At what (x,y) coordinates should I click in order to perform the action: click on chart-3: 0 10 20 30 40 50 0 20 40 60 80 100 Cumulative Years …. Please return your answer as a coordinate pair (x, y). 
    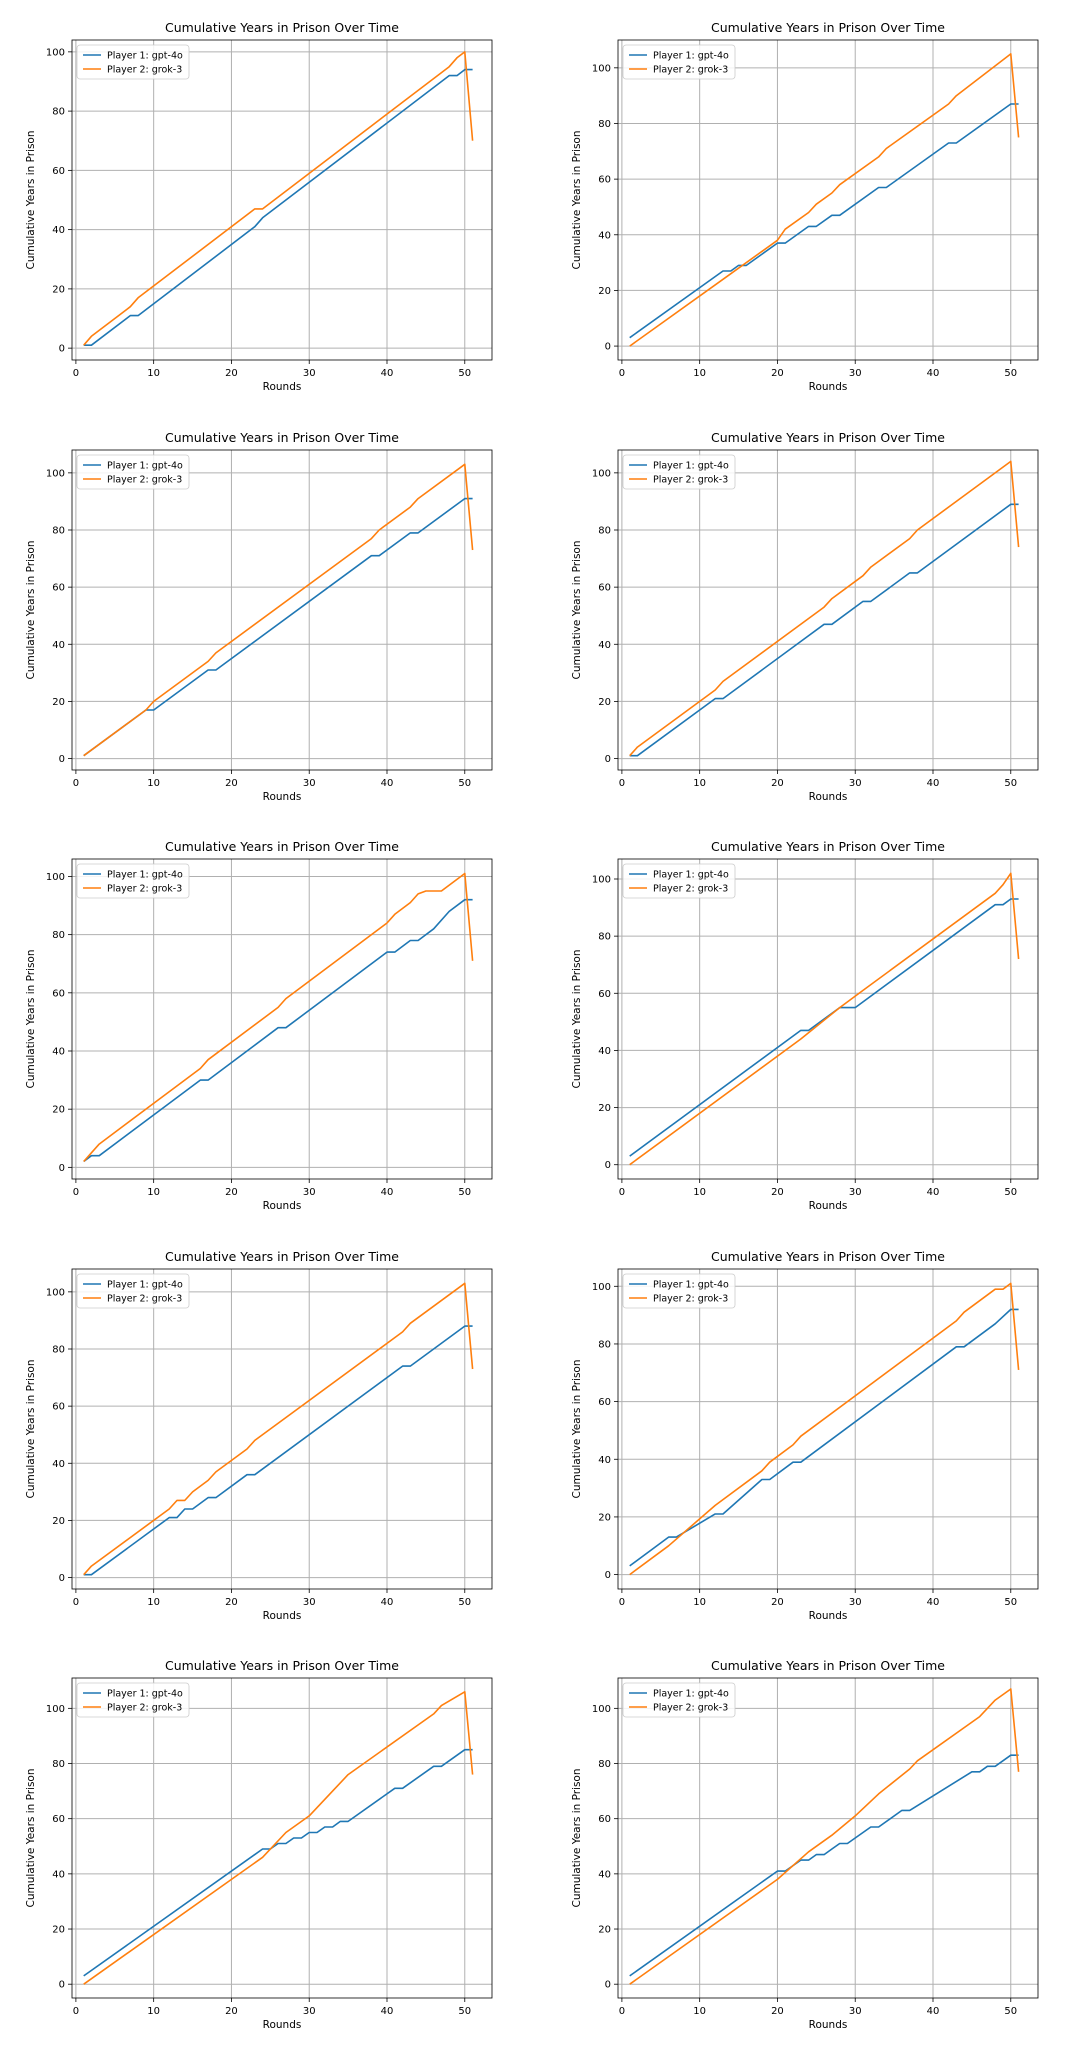
    Looking at the image, I should click on (259, 616).